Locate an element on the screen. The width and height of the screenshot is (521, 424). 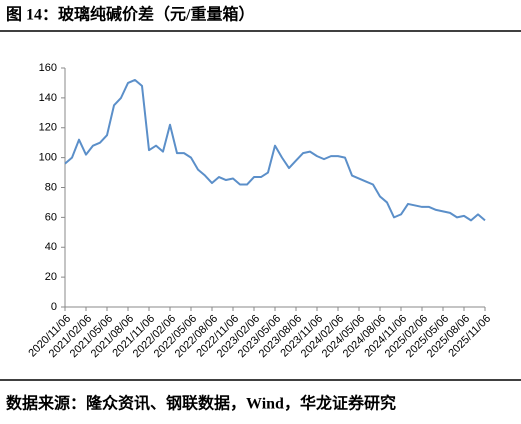
chart-title: 图 14：玻璃纯碱价差（元/重量箱） is located at coordinates (130, 14).